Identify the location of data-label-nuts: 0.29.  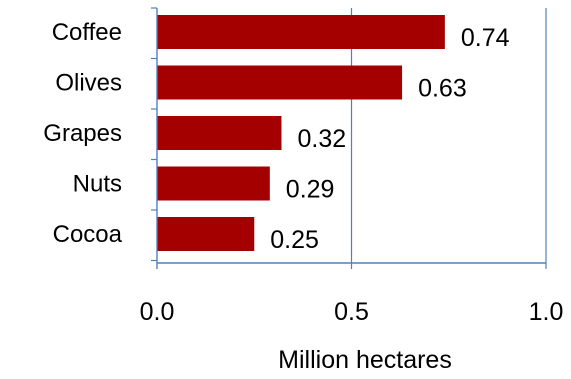
(310, 190).